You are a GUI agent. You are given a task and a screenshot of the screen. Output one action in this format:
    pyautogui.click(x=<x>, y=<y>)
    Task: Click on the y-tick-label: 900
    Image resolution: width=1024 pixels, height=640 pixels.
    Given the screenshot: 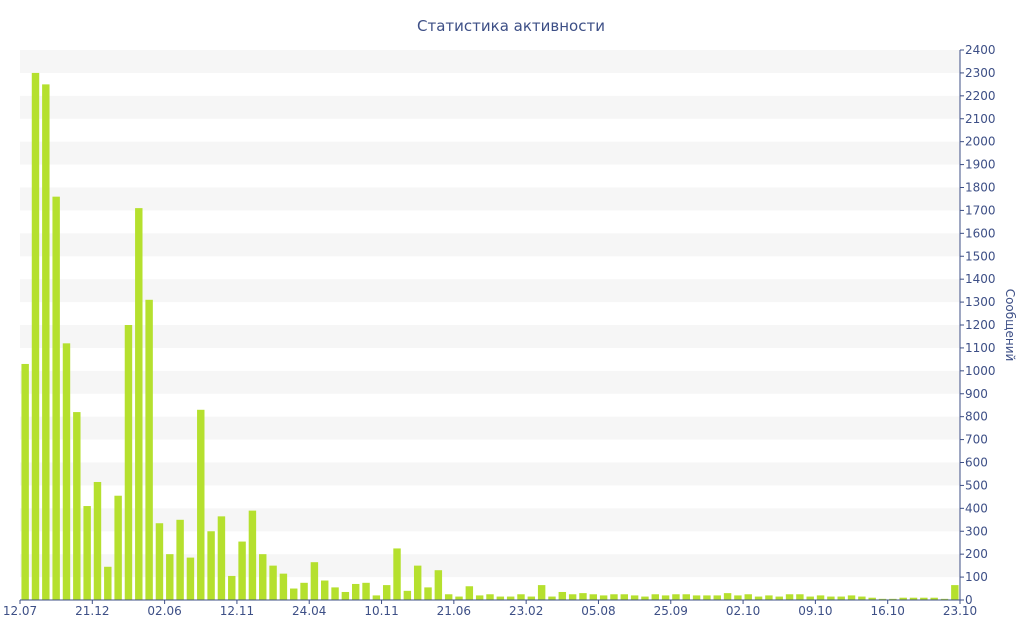 What is the action you would take?
    pyautogui.click(x=976, y=394)
    